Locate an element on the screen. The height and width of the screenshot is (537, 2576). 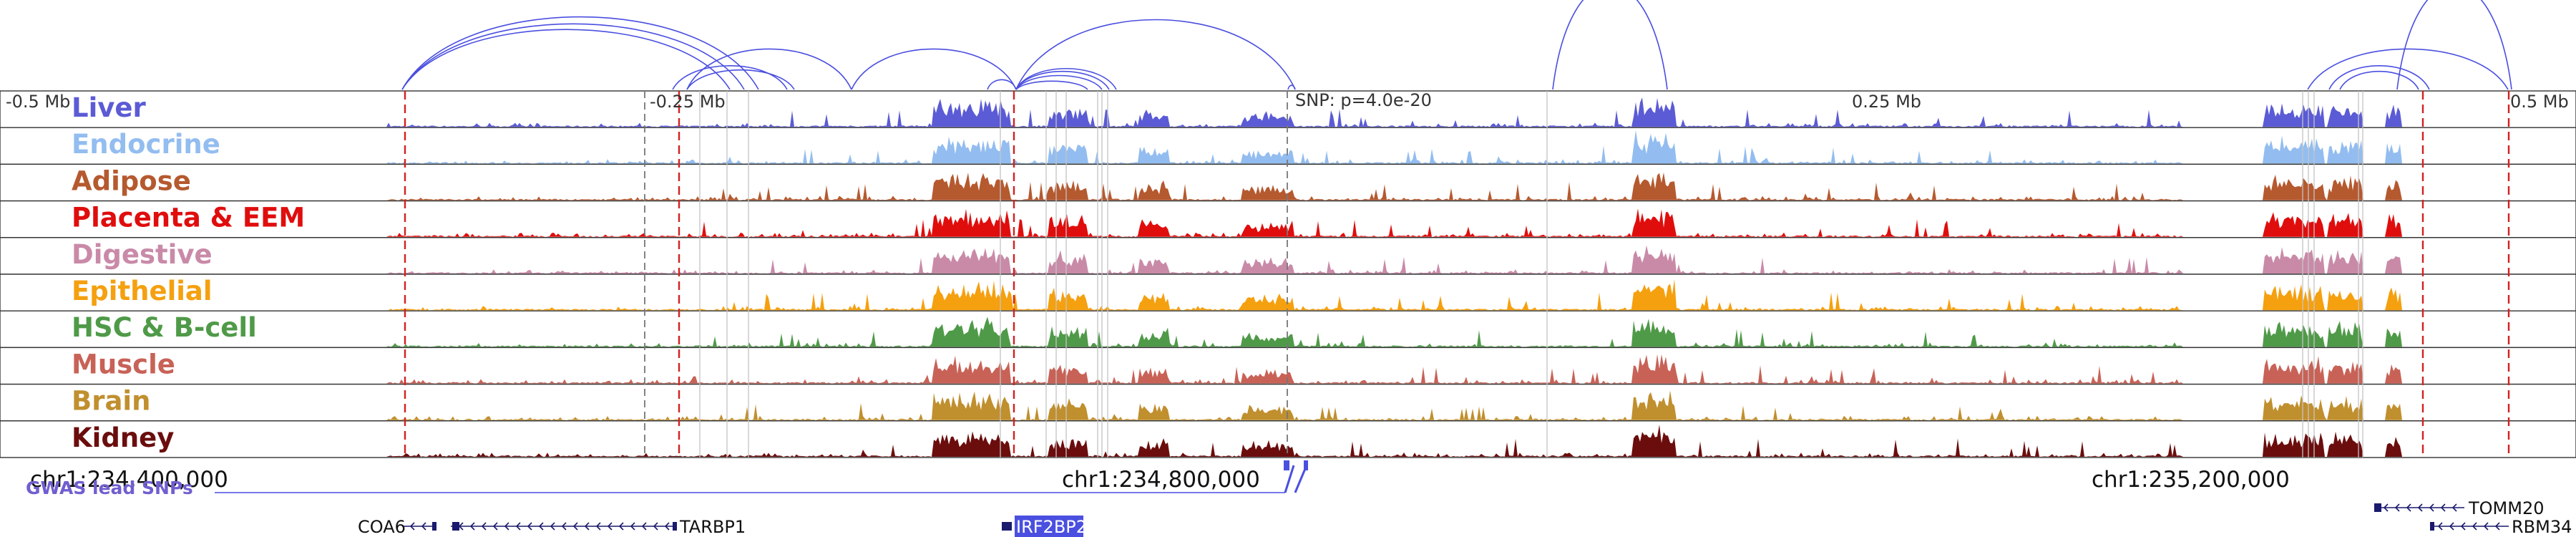
genomic-tick-label: chr1:235,200,000 is located at coordinates (2191, 480).